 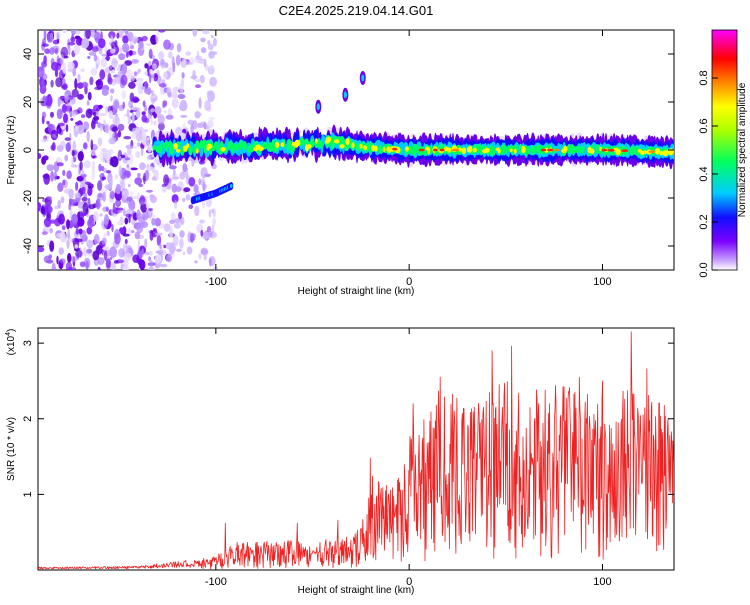 I want to click on snr-ytick-label: 2, so click(x=28, y=419).